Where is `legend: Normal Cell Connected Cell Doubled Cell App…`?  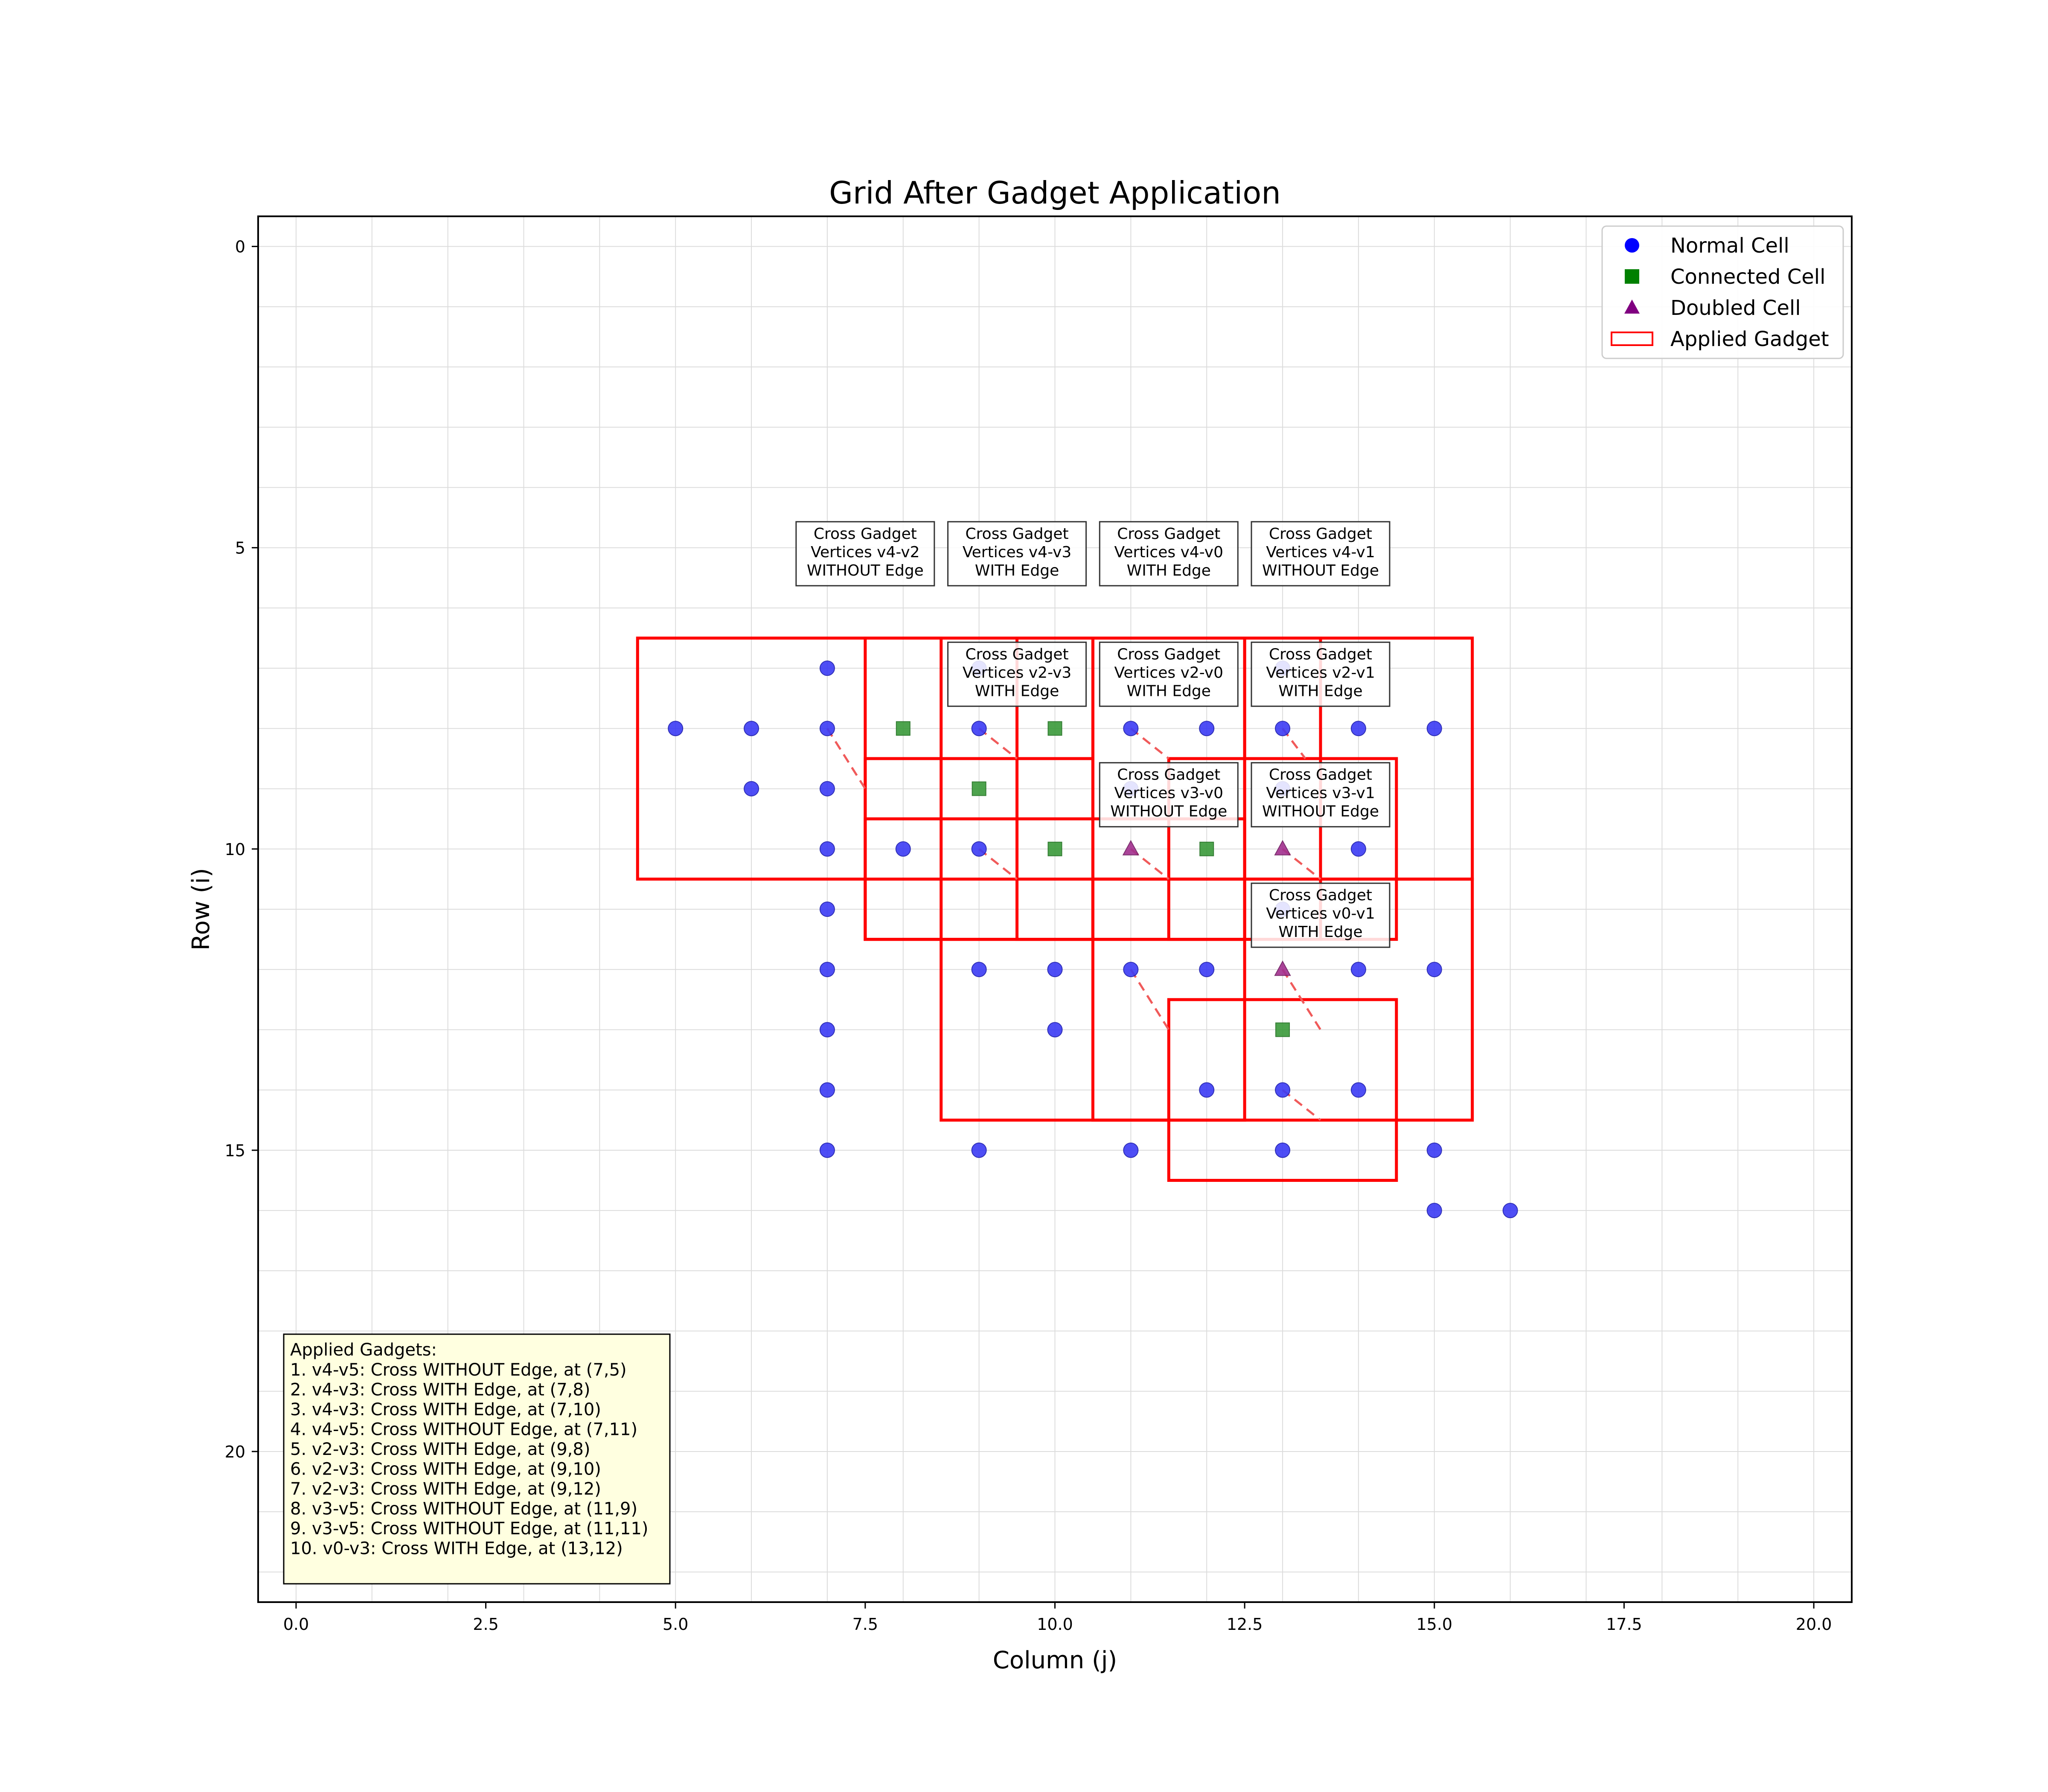 legend: Normal Cell Connected Cell Doubled Cell App… is located at coordinates (1722, 292).